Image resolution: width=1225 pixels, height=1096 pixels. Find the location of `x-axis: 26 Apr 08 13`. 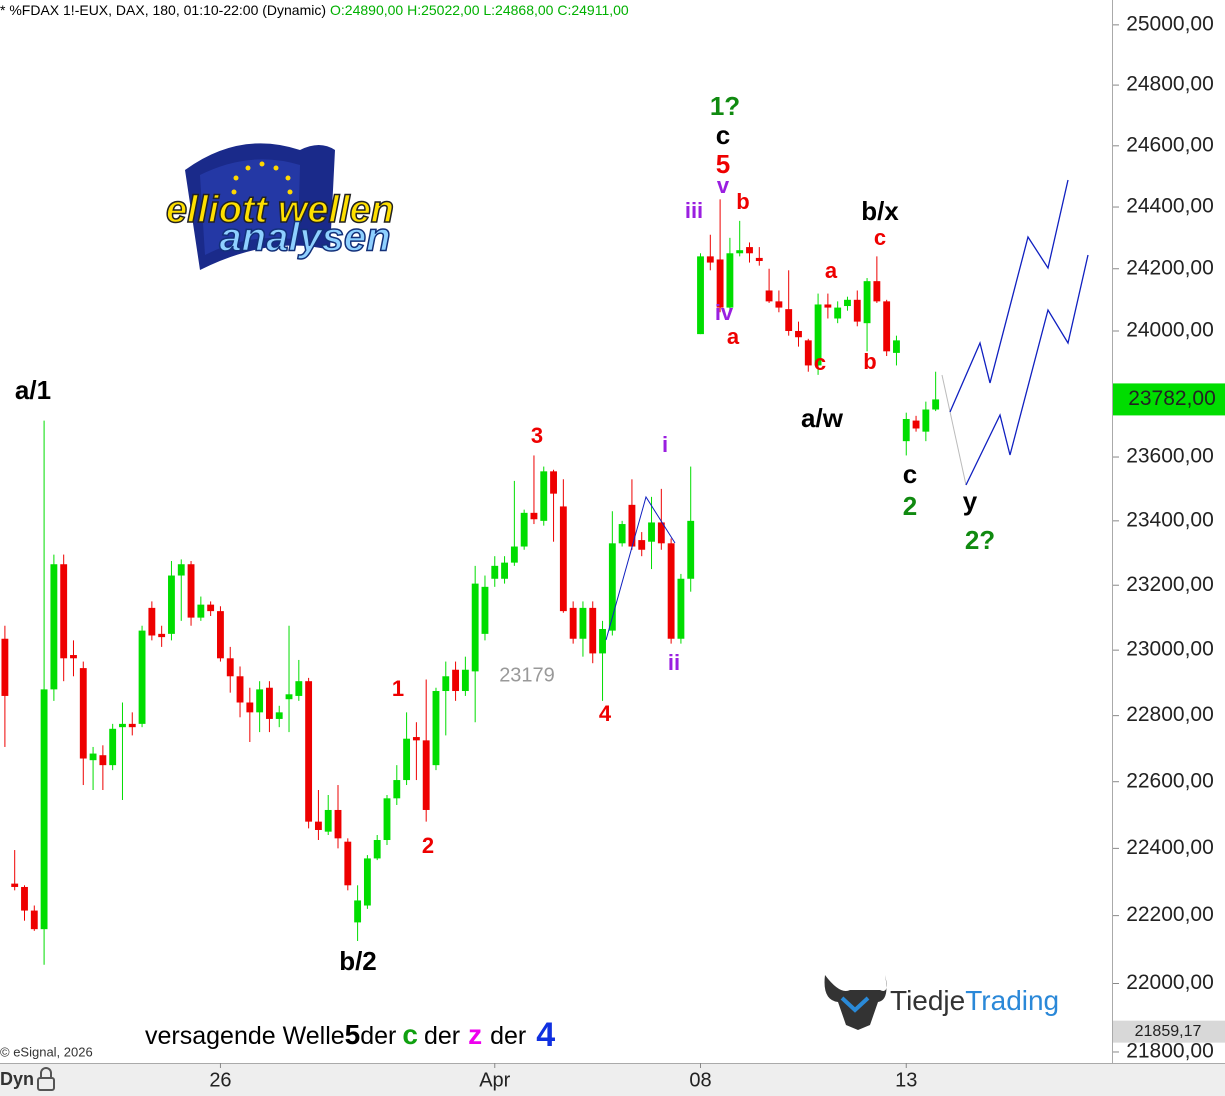

x-axis: 26 Apr 08 13 is located at coordinates (563, 1077).